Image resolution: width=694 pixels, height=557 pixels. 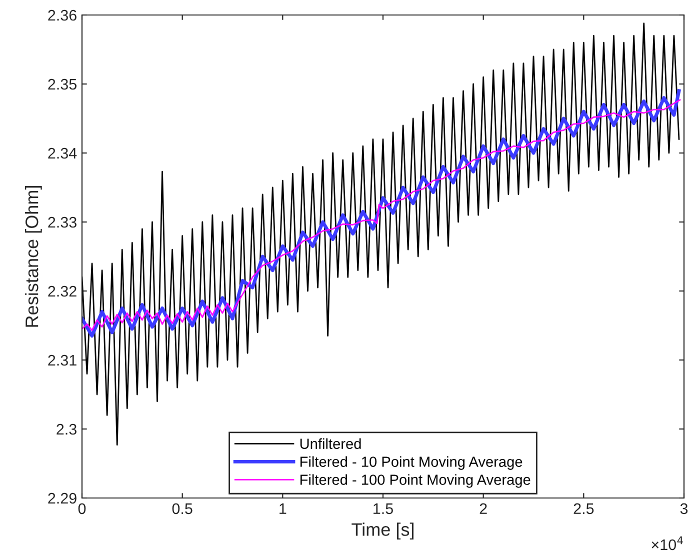 I want to click on x-tick-label: 1, so click(x=283, y=508).